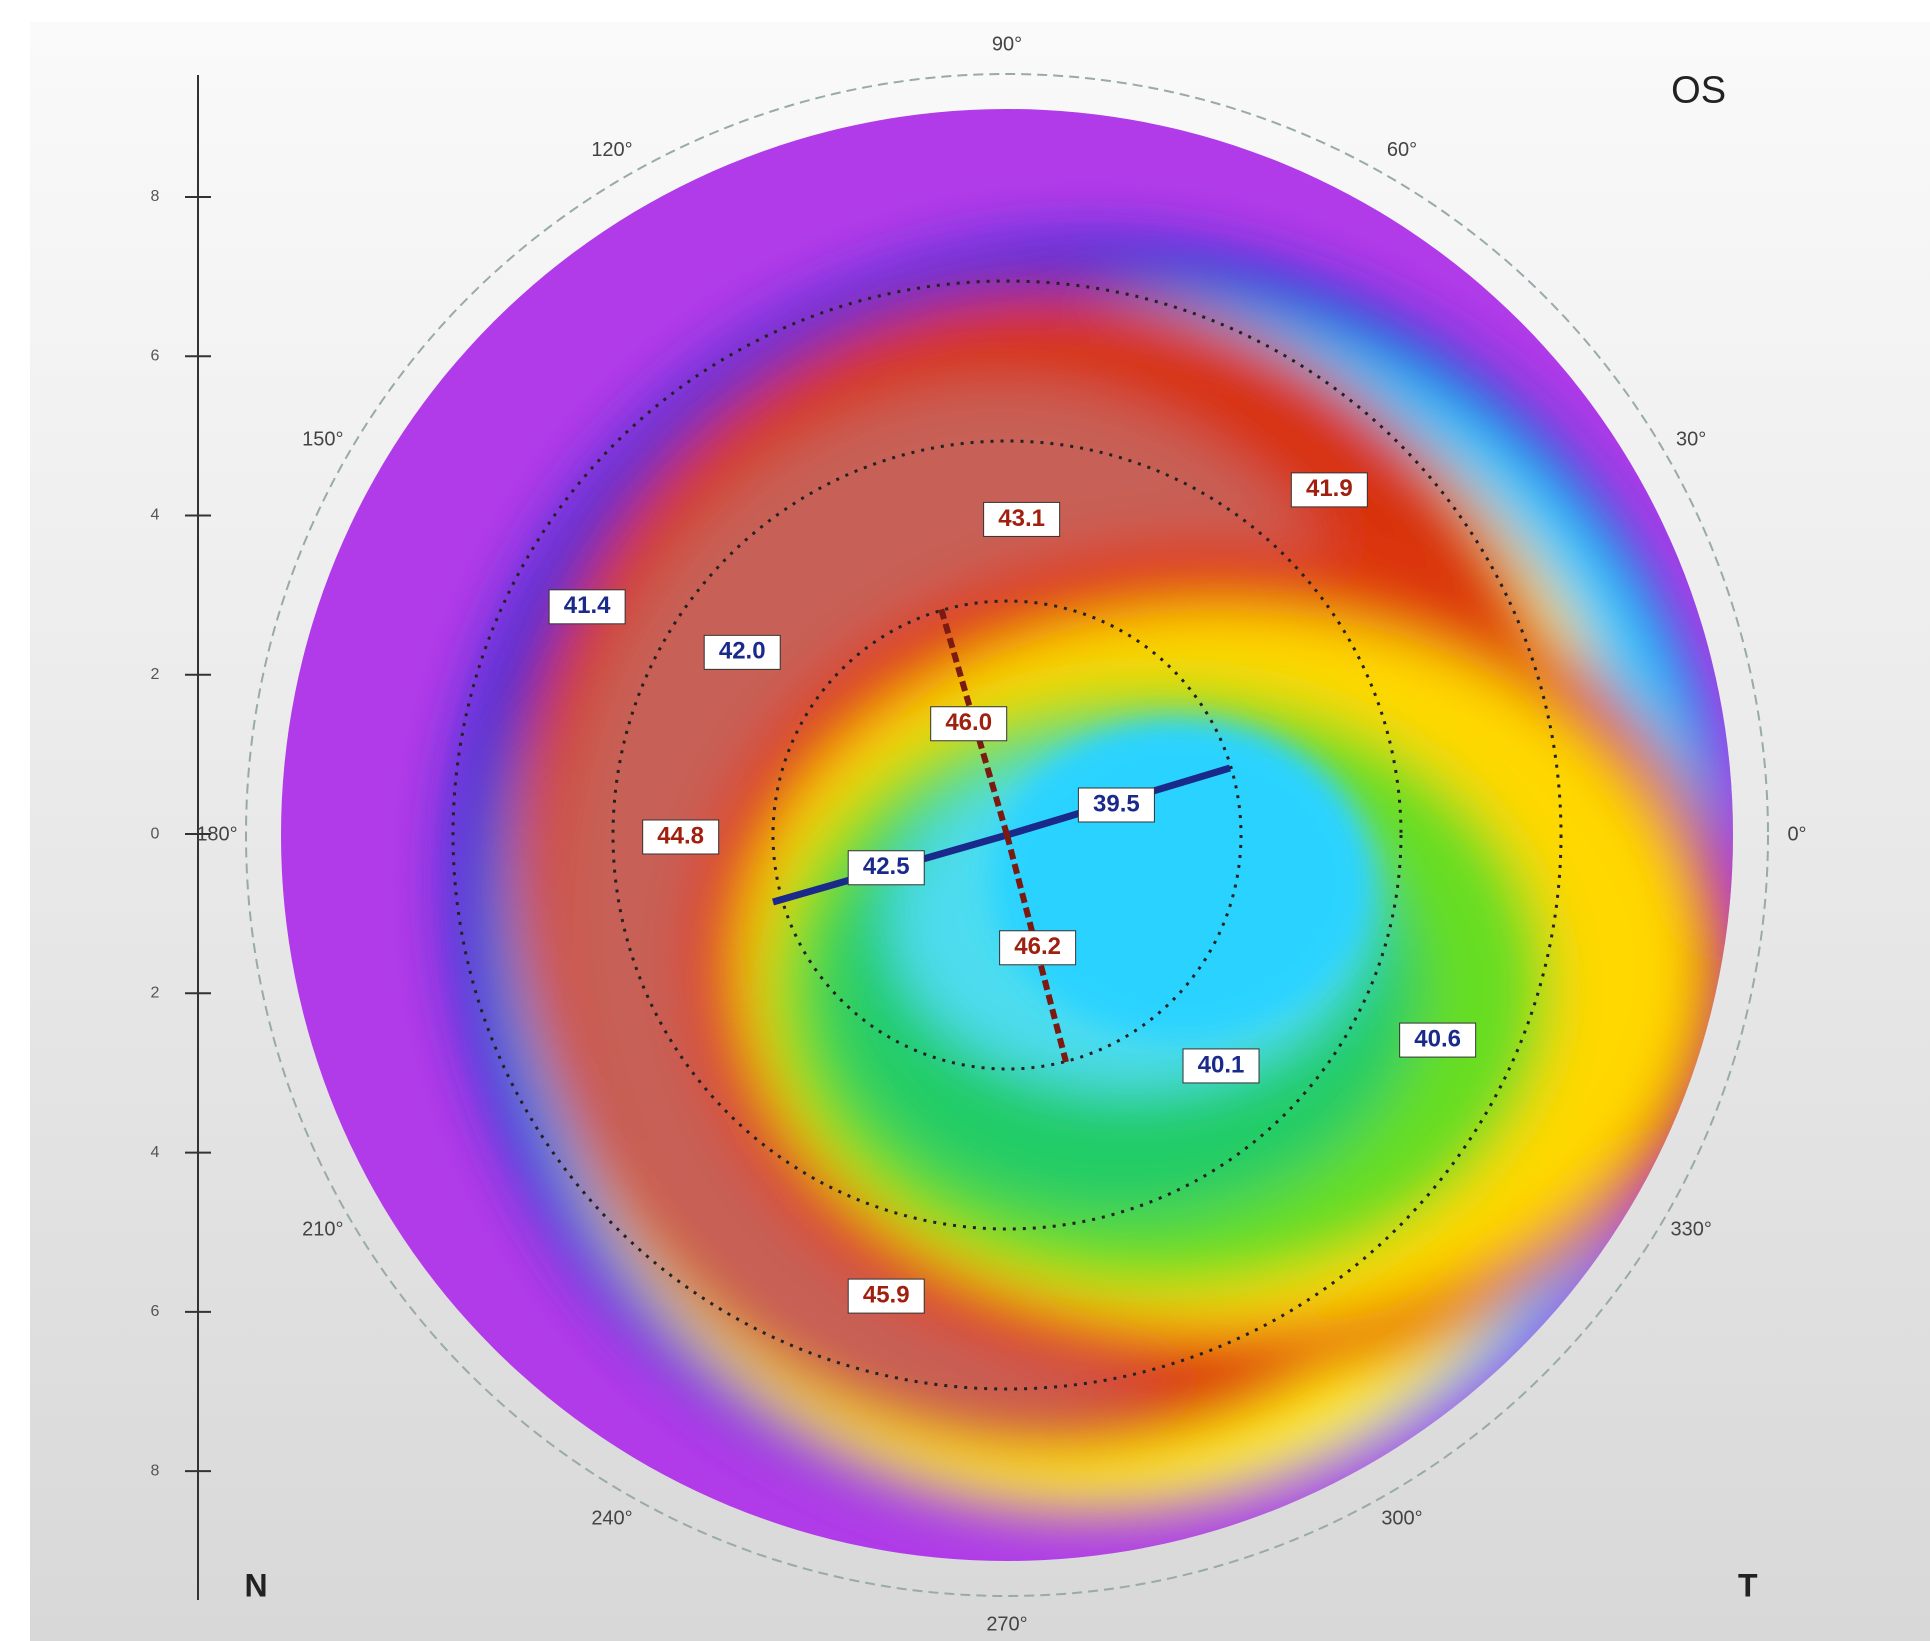 The height and width of the screenshot is (1641, 1930). Describe the element at coordinates (216, 834) in the screenshot. I see `angle-label: 180°` at that location.